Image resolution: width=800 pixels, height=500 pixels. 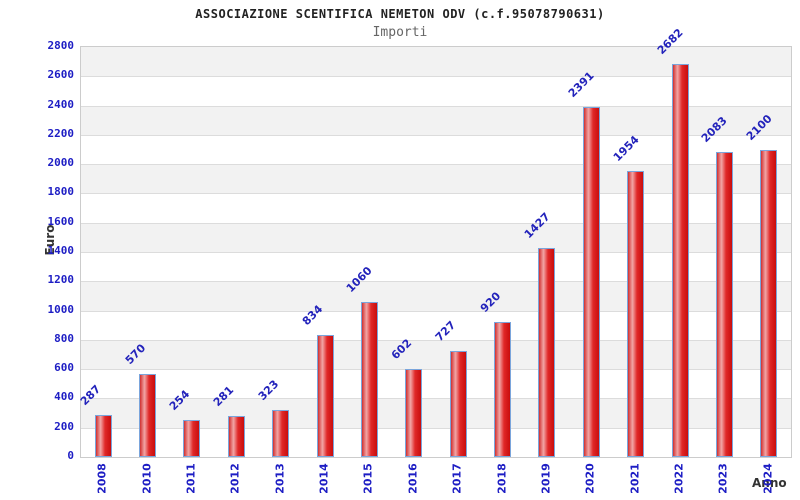 What do you see at coordinates (64, 368) in the screenshot?
I see `y-tick-label: 600` at bounding box center [64, 368].